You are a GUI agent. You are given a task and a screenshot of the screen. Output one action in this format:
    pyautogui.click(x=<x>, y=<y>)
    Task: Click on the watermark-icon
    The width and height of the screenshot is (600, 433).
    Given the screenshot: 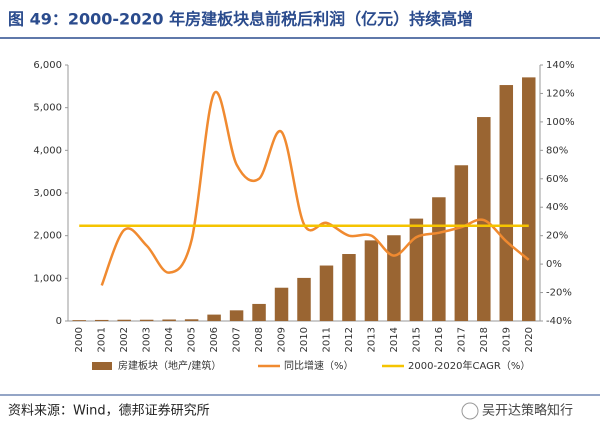 What is the action you would take?
    pyautogui.click(x=470, y=411)
    